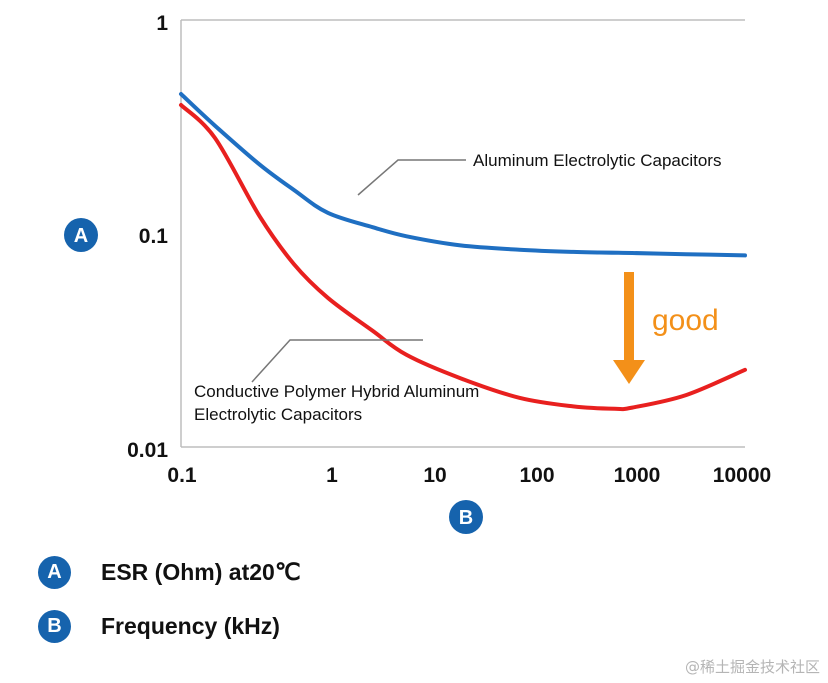 Image resolution: width=828 pixels, height=683 pixels. What do you see at coordinates (597, 160) in the screenshot?
I see `series-label-aluminum: Aluminum Electrolytic Capacitors` at bounding box center [597, 160].